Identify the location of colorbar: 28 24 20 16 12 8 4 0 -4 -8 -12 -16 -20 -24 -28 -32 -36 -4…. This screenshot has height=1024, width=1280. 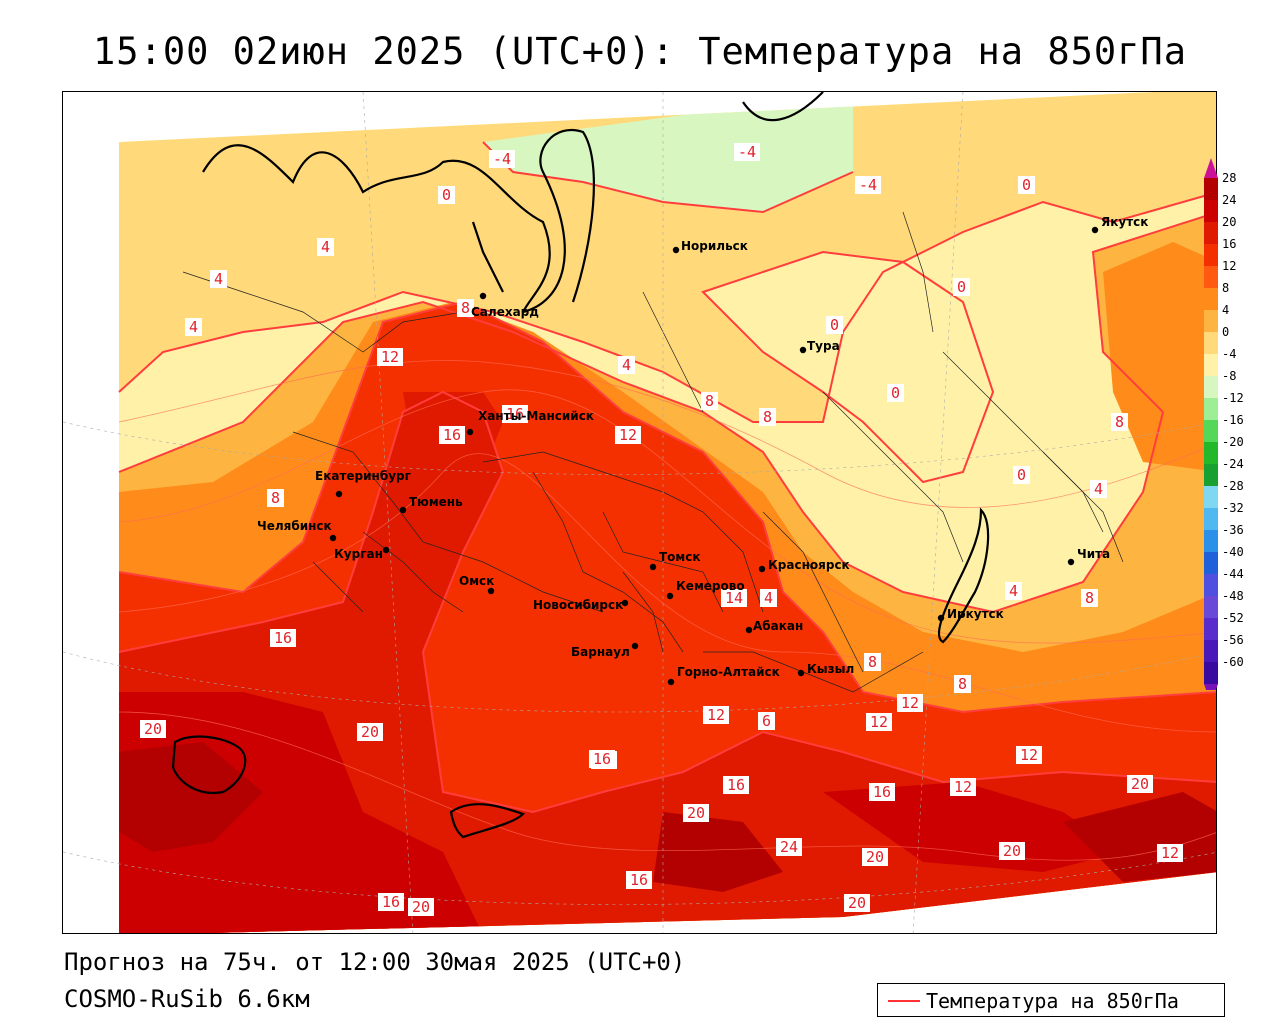
(1224, 424).